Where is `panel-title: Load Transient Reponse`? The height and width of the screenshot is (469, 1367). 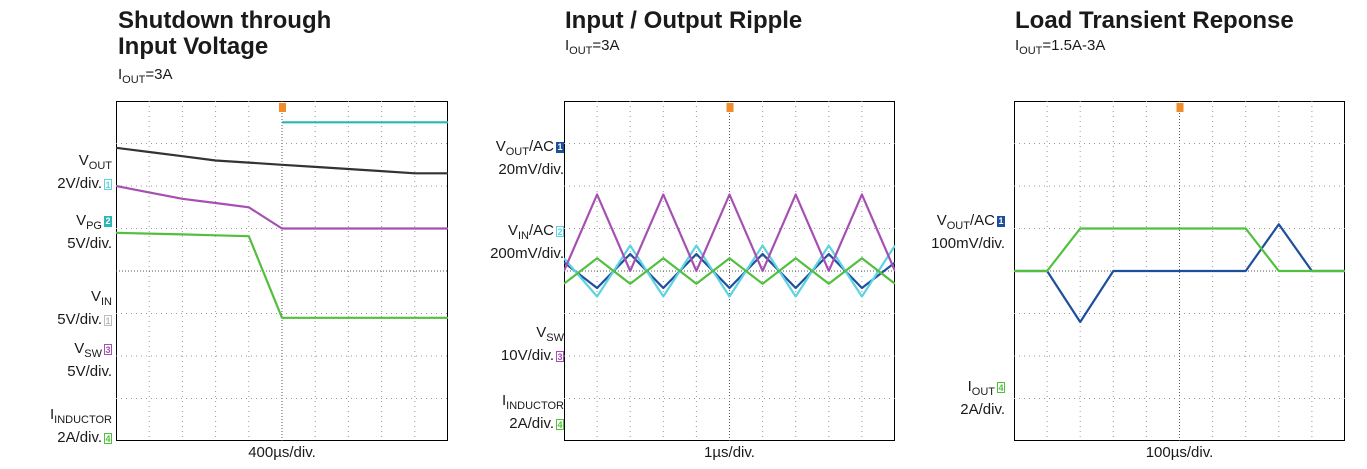
panel-title: Load Transient Reponse is located at coordinates (1154, 20).